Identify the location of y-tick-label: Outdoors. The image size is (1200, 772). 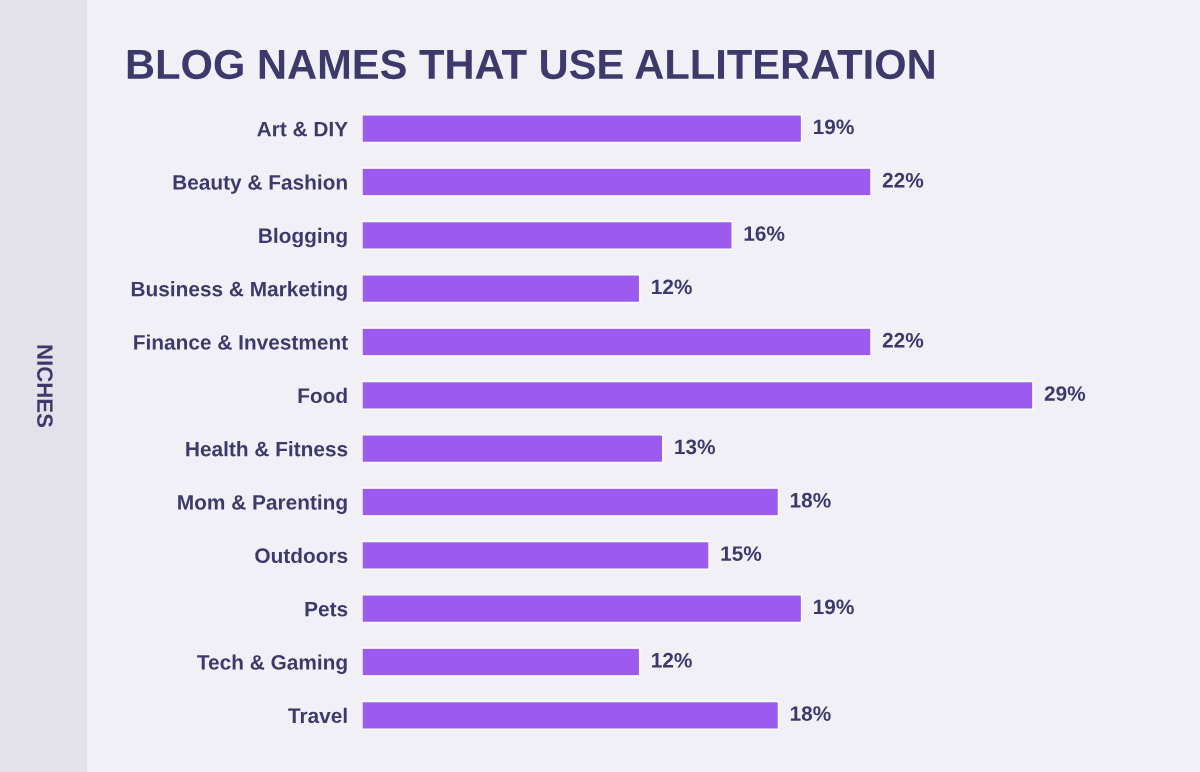
(301, 555).